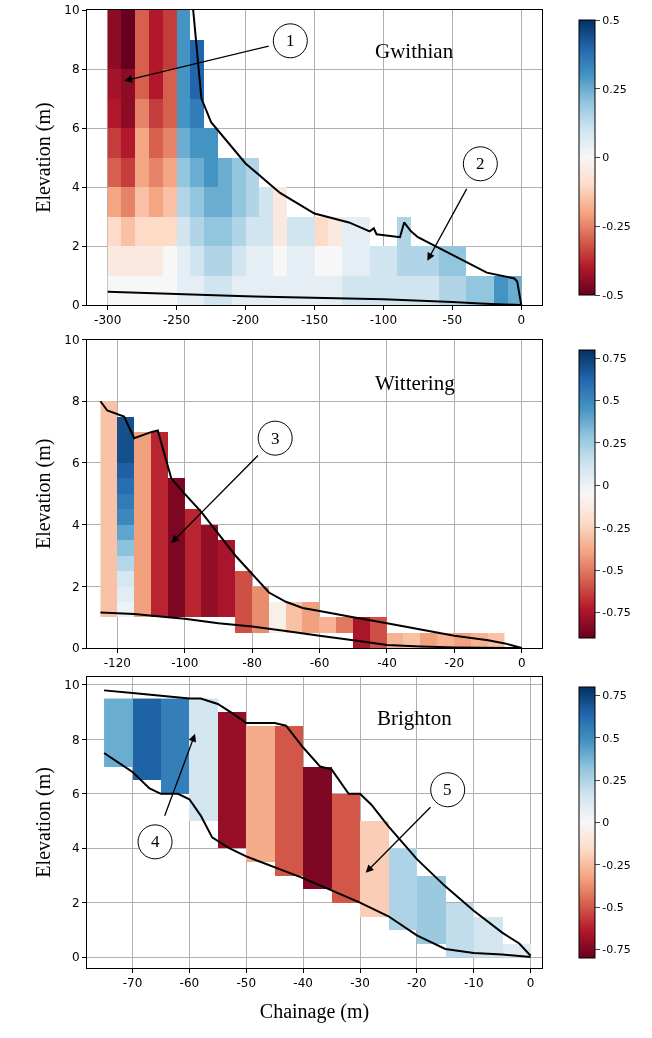 This screenshot has width=652, height=1038. What do you see at coordinates (177, 320) in the screenshot?
I see `x-tick-label: -250` at bounding box center [177, 320].